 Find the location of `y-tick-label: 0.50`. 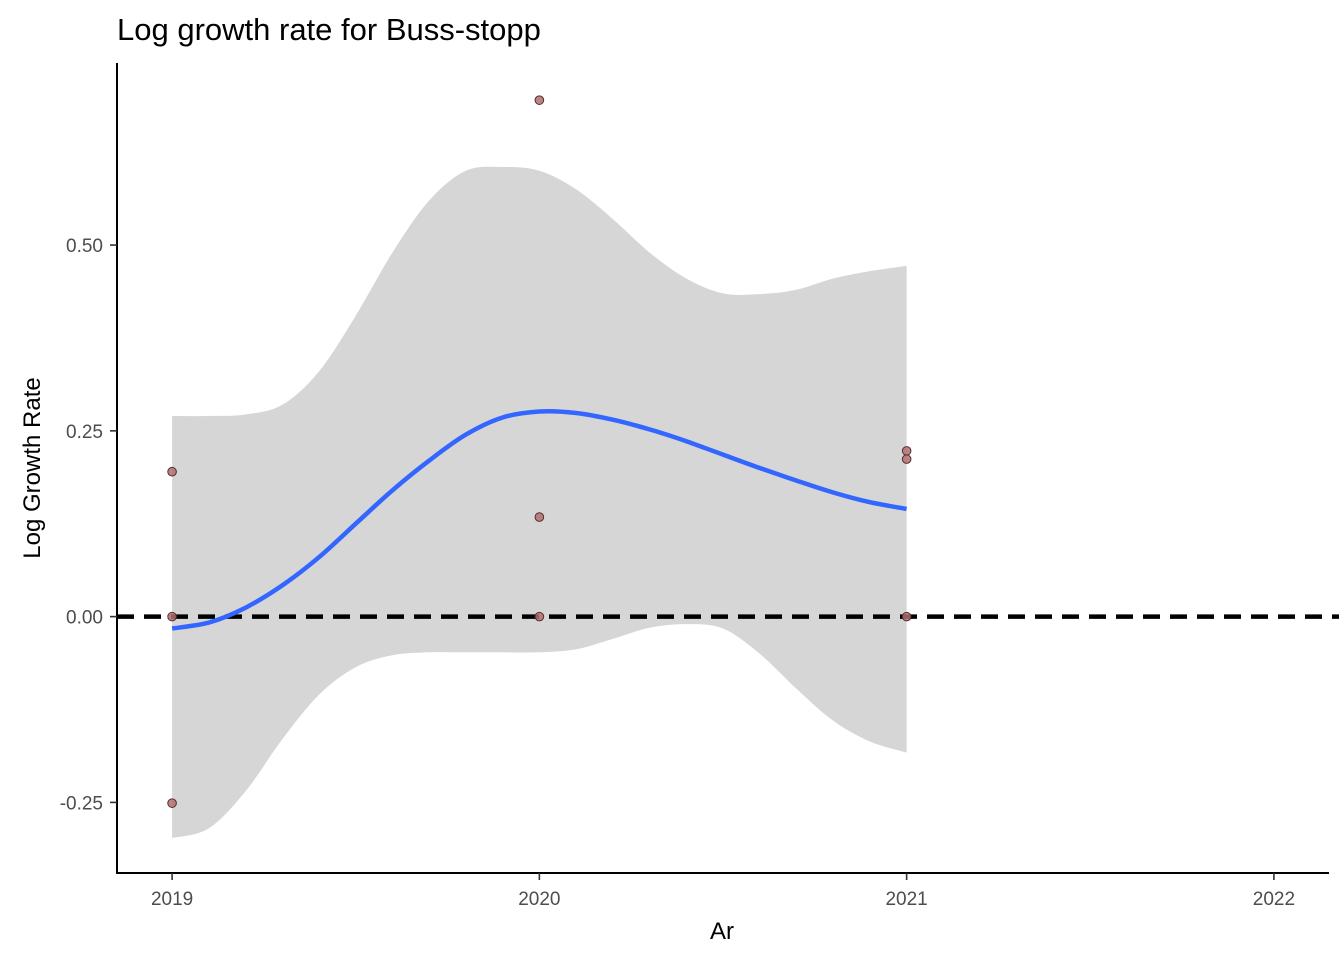

y-tick-label: 0.50 is located at coordinates (84, 246).